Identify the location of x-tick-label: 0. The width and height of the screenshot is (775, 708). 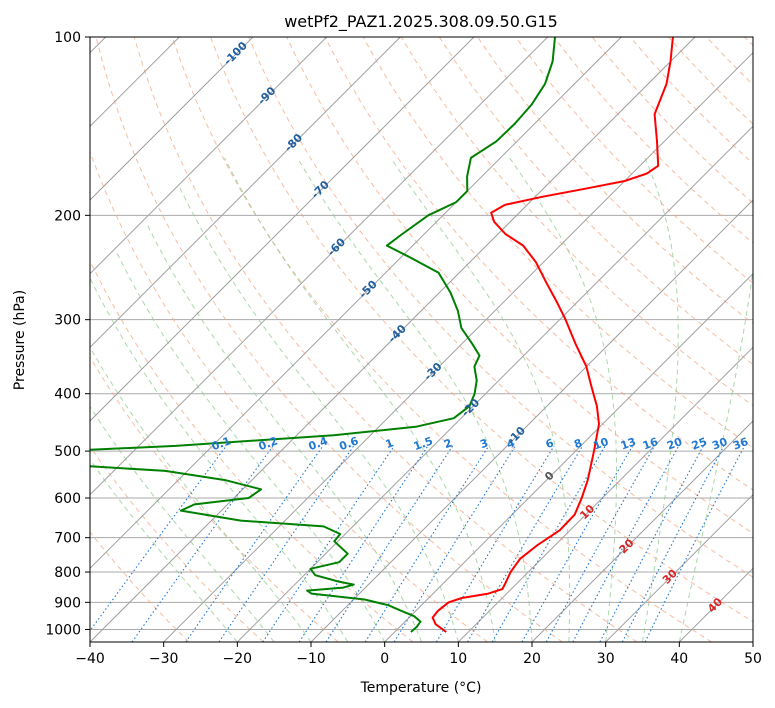
(384, 659).